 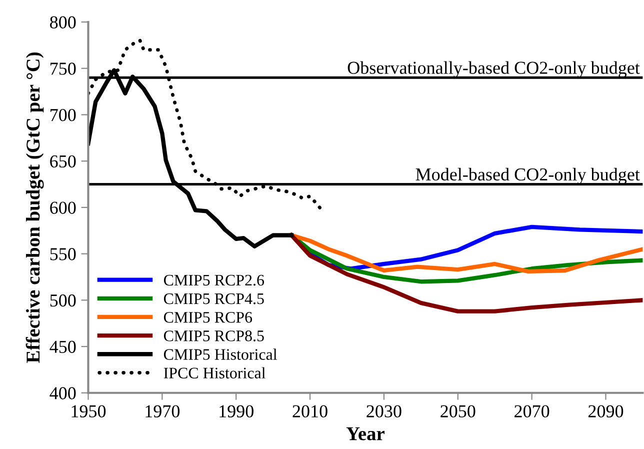 I want to click on legend-label: CMIP5 RCP4.5, so click(x=214, y=298).